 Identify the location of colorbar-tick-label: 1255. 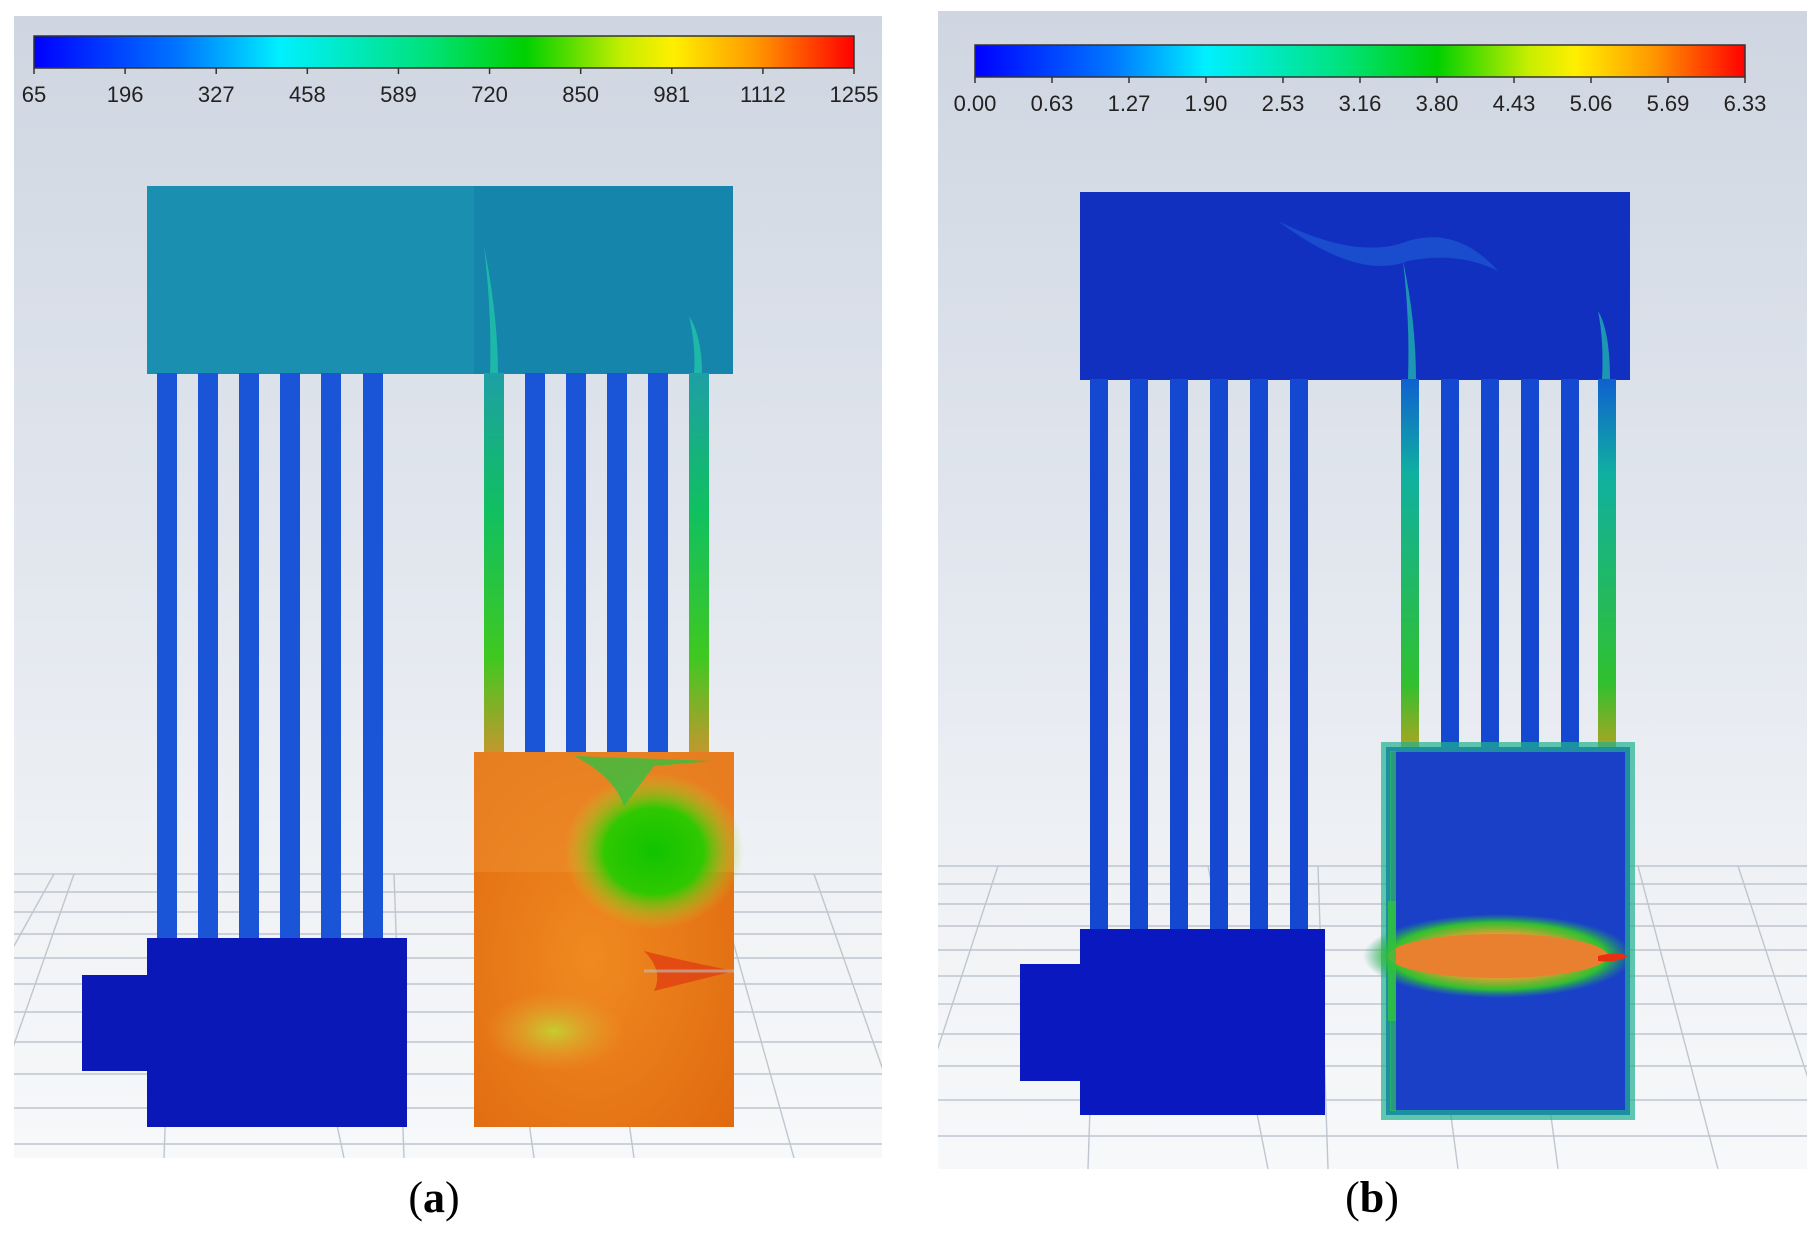
(854, 94).